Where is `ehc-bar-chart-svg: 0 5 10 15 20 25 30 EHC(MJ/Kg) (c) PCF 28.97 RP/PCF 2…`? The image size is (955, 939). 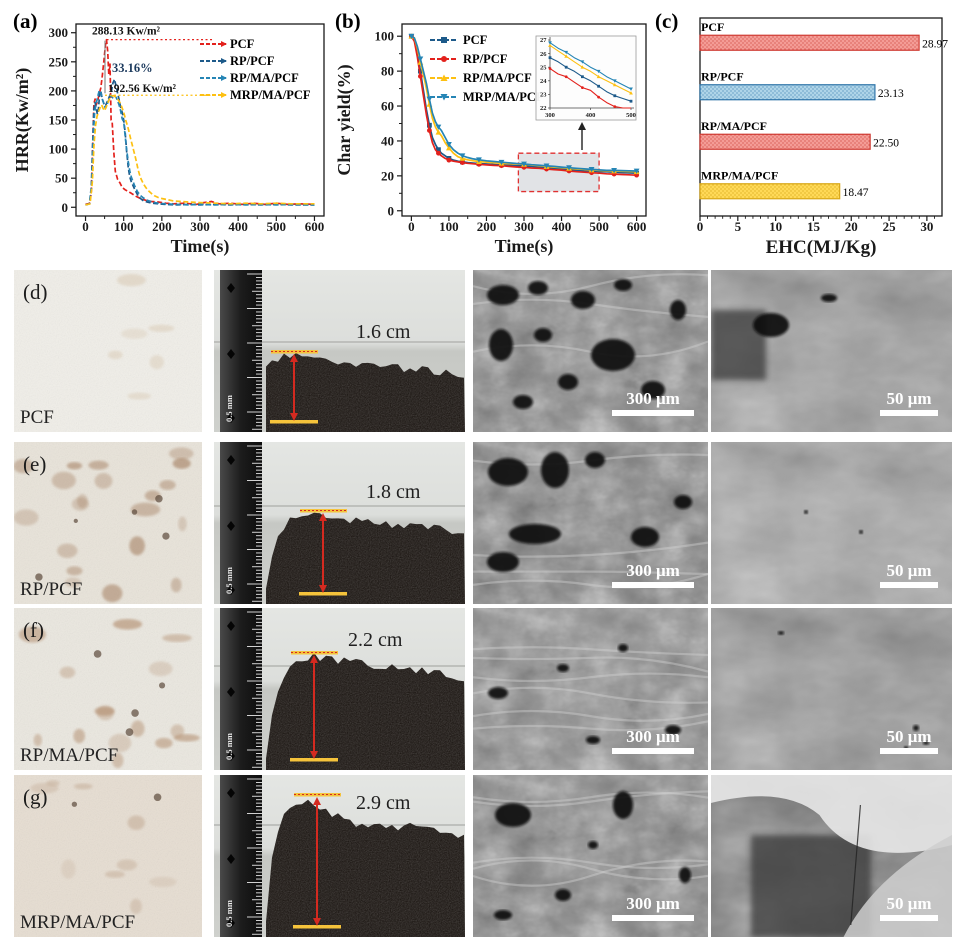
ehc-bar-chart-svg: 0 5 10 15 20 25 30 EHC(MJ/Kg) (c) PCF 28.97 RP/PCF 2… is located at coordinates (801, 133).